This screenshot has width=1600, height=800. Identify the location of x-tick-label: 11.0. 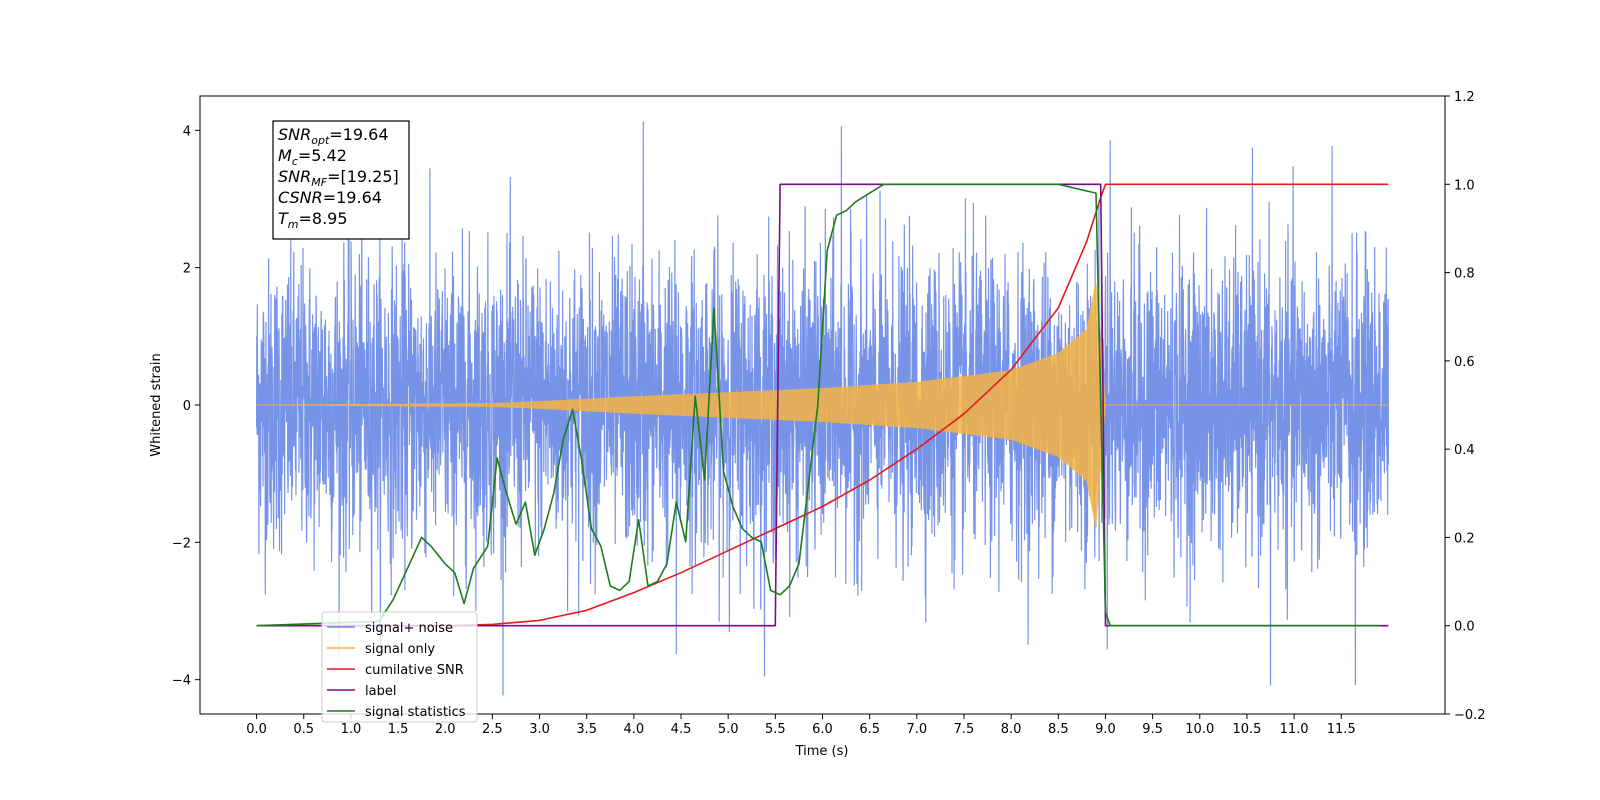
(1294, 729).